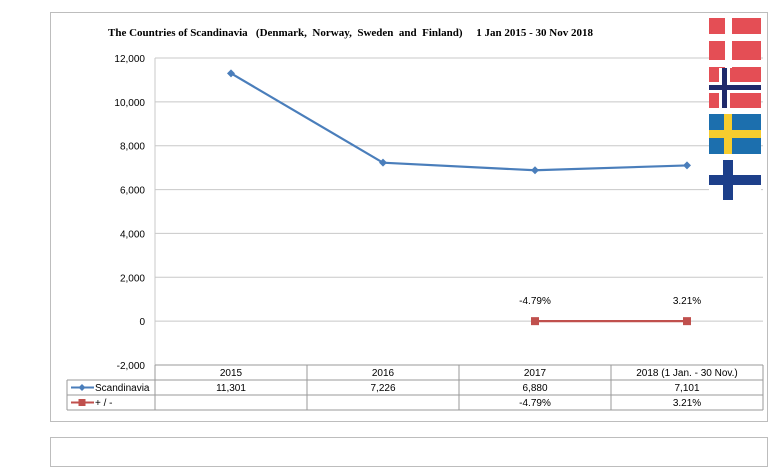  What do you see at coordinates (735, 134) in the screenshot?
I see `sweden-flag-icon` at bounding box center [735, 134].